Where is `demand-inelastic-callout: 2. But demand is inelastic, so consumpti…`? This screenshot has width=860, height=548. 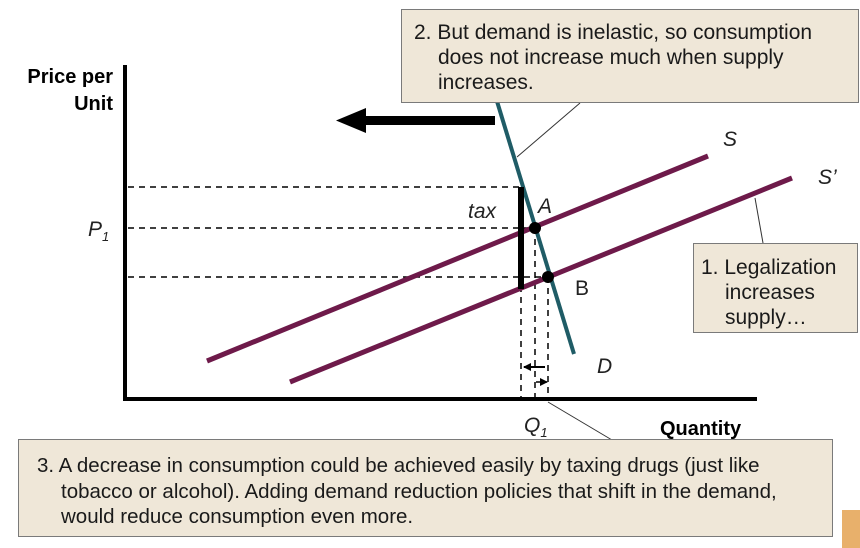 demand-inelastic-callout: 2. But demand is inelastic, so consumpti… is located at coordinates (630, 56).